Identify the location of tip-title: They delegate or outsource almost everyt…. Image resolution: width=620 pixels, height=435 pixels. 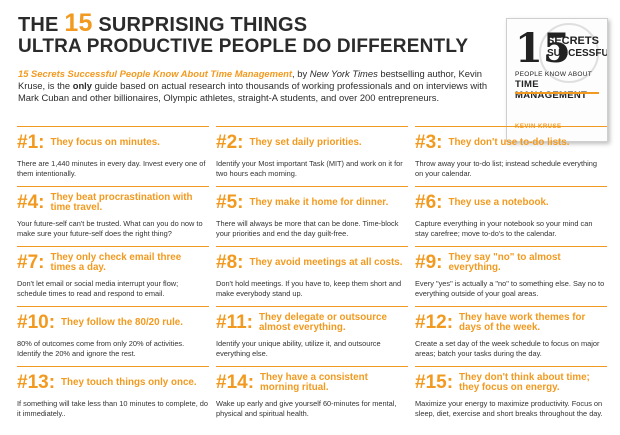
(322, 322).